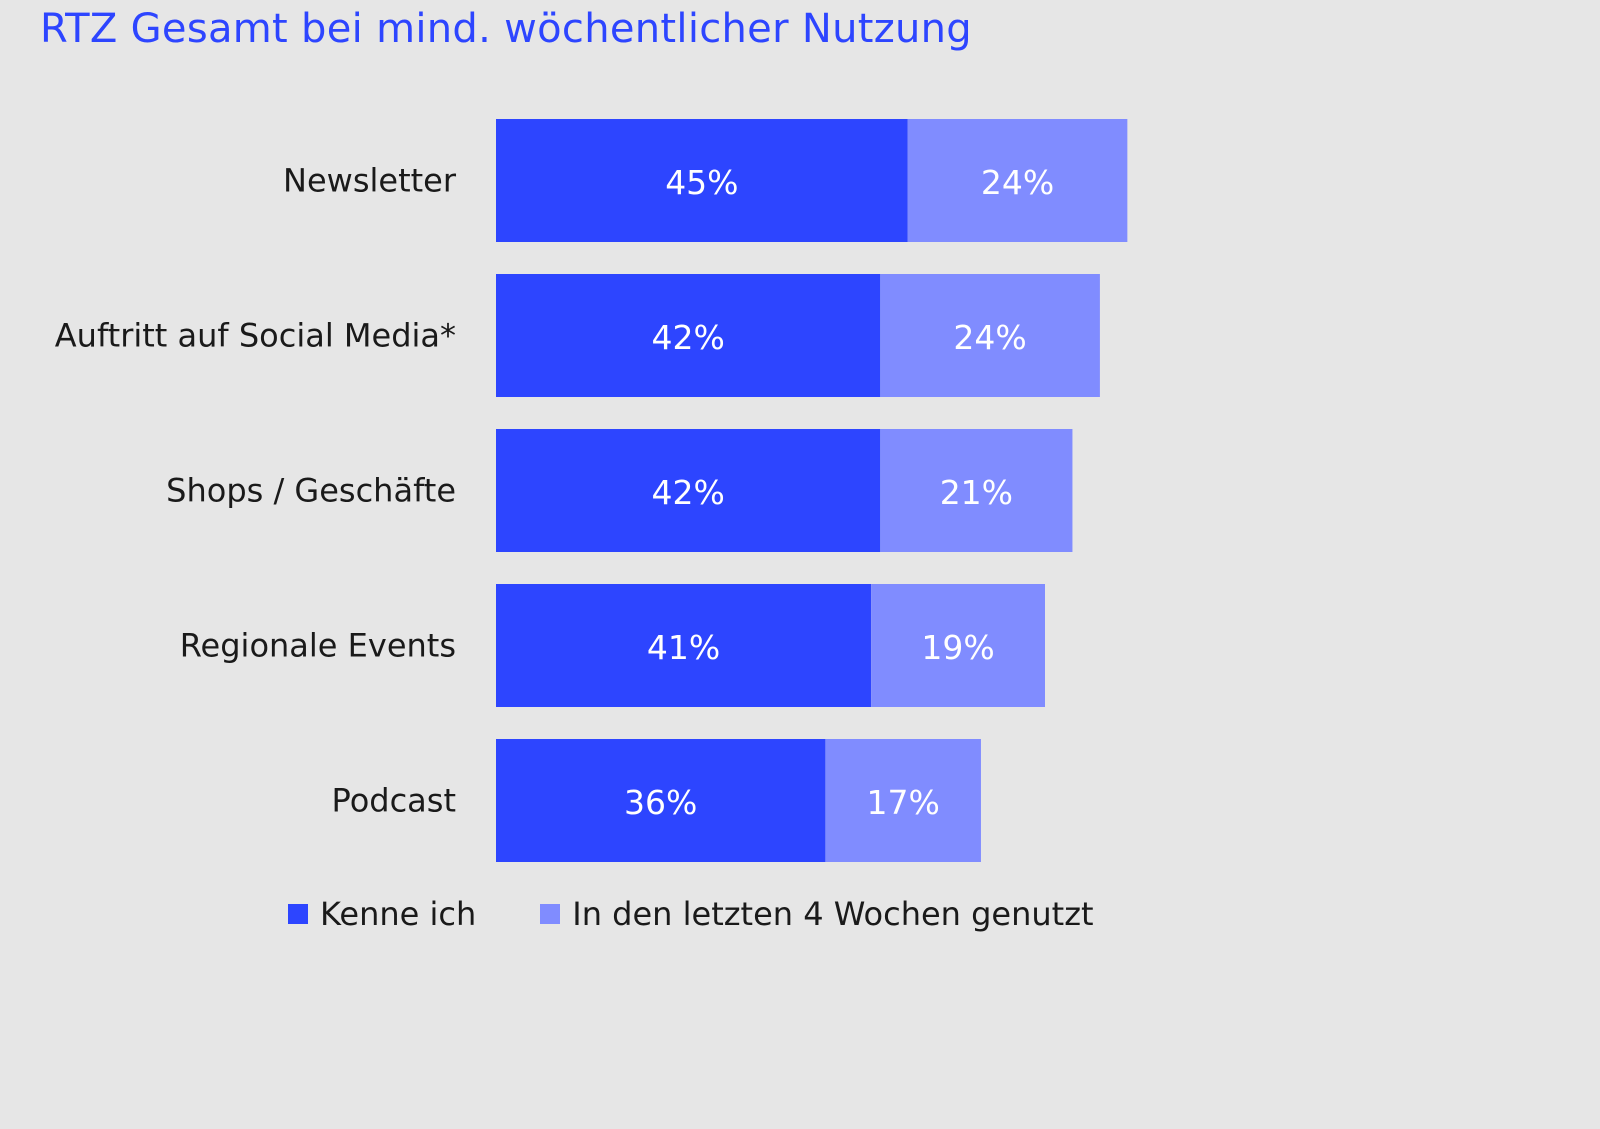 Image resolution: width=1600 pixels, height=1129 pixels. What do you see at coordinates (298, 914) in the screenshot?
I see `legend-swatch-kenne-ich` at bounding box center [298, 914].